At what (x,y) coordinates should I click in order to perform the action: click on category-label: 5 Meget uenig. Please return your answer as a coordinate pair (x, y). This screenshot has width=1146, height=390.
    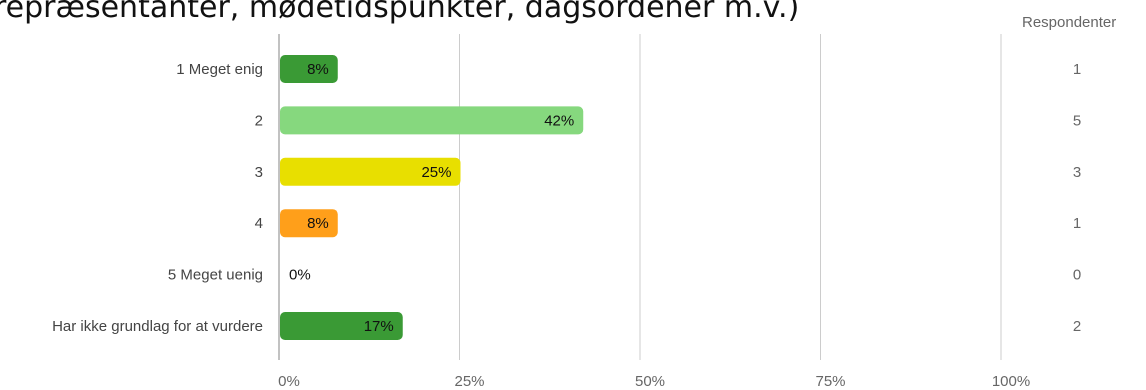
    Looking at the image, I should click on (215, 275).